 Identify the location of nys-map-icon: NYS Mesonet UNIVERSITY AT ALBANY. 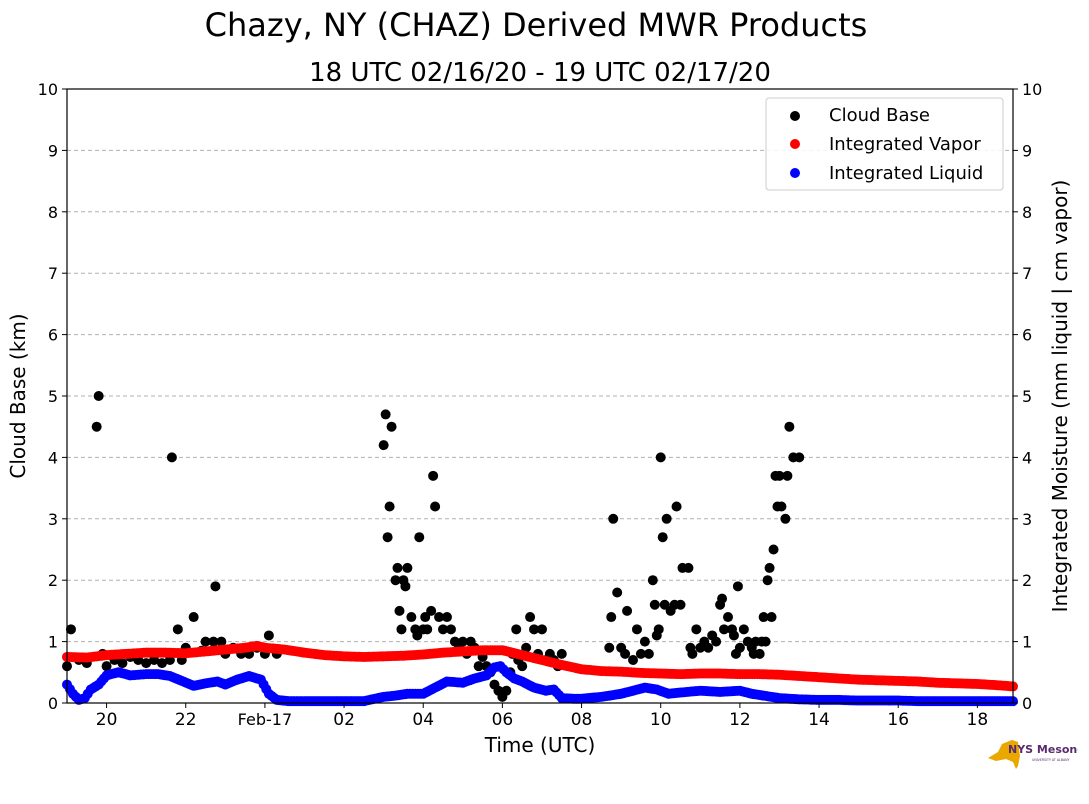
(1033, 754).